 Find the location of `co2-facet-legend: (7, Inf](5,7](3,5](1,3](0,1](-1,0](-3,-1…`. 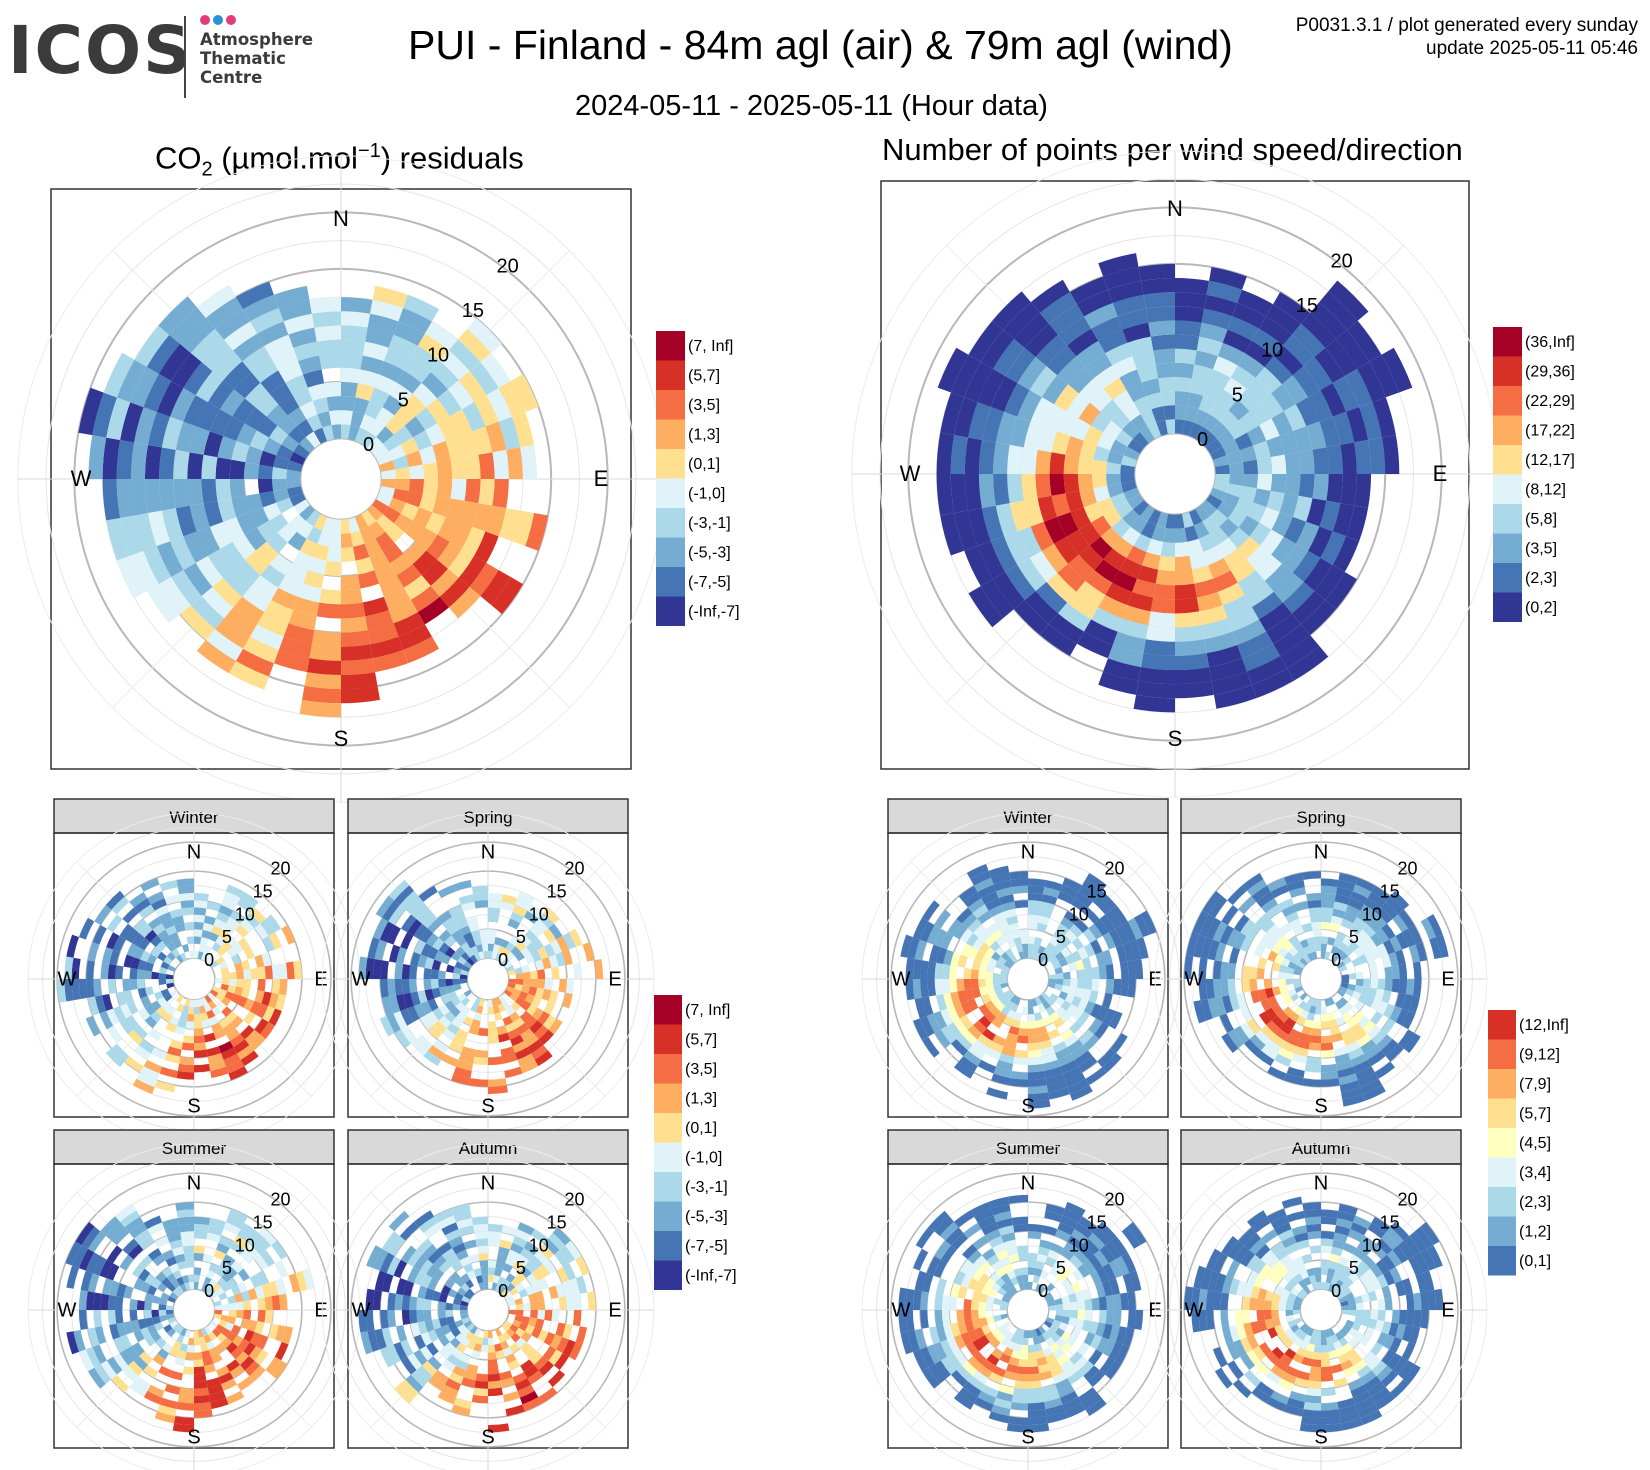

co2-facet-legend: (7, Inf](5,7](3,5](1,3](0,1](-1,0](-3,-1… is located at coordinates (695, 1142).